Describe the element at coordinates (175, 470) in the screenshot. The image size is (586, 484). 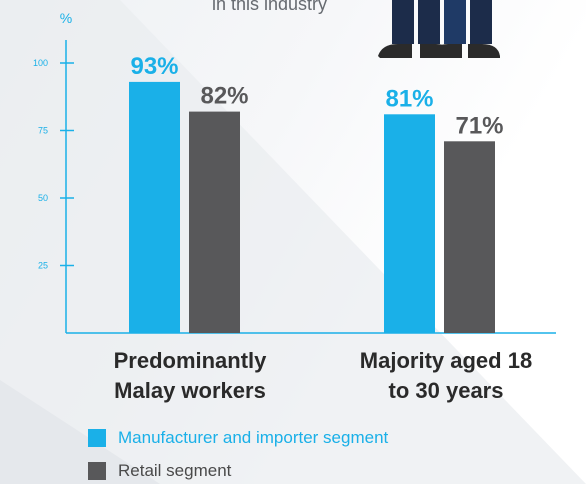
I see `legend-label-retail: Retail segment` at that location.